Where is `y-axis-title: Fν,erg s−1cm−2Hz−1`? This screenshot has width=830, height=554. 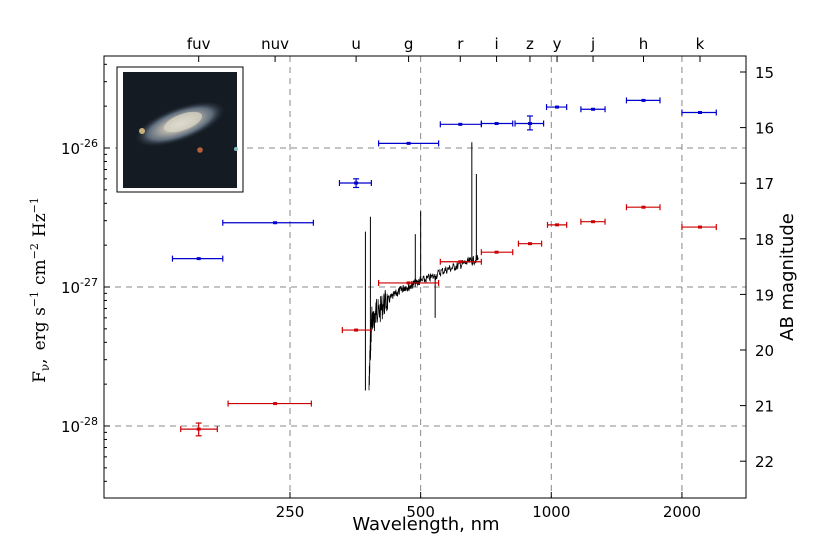 y-axis-title: Fν,erg s−1cm−2Hz−1 is located at coordinates (40, 290).